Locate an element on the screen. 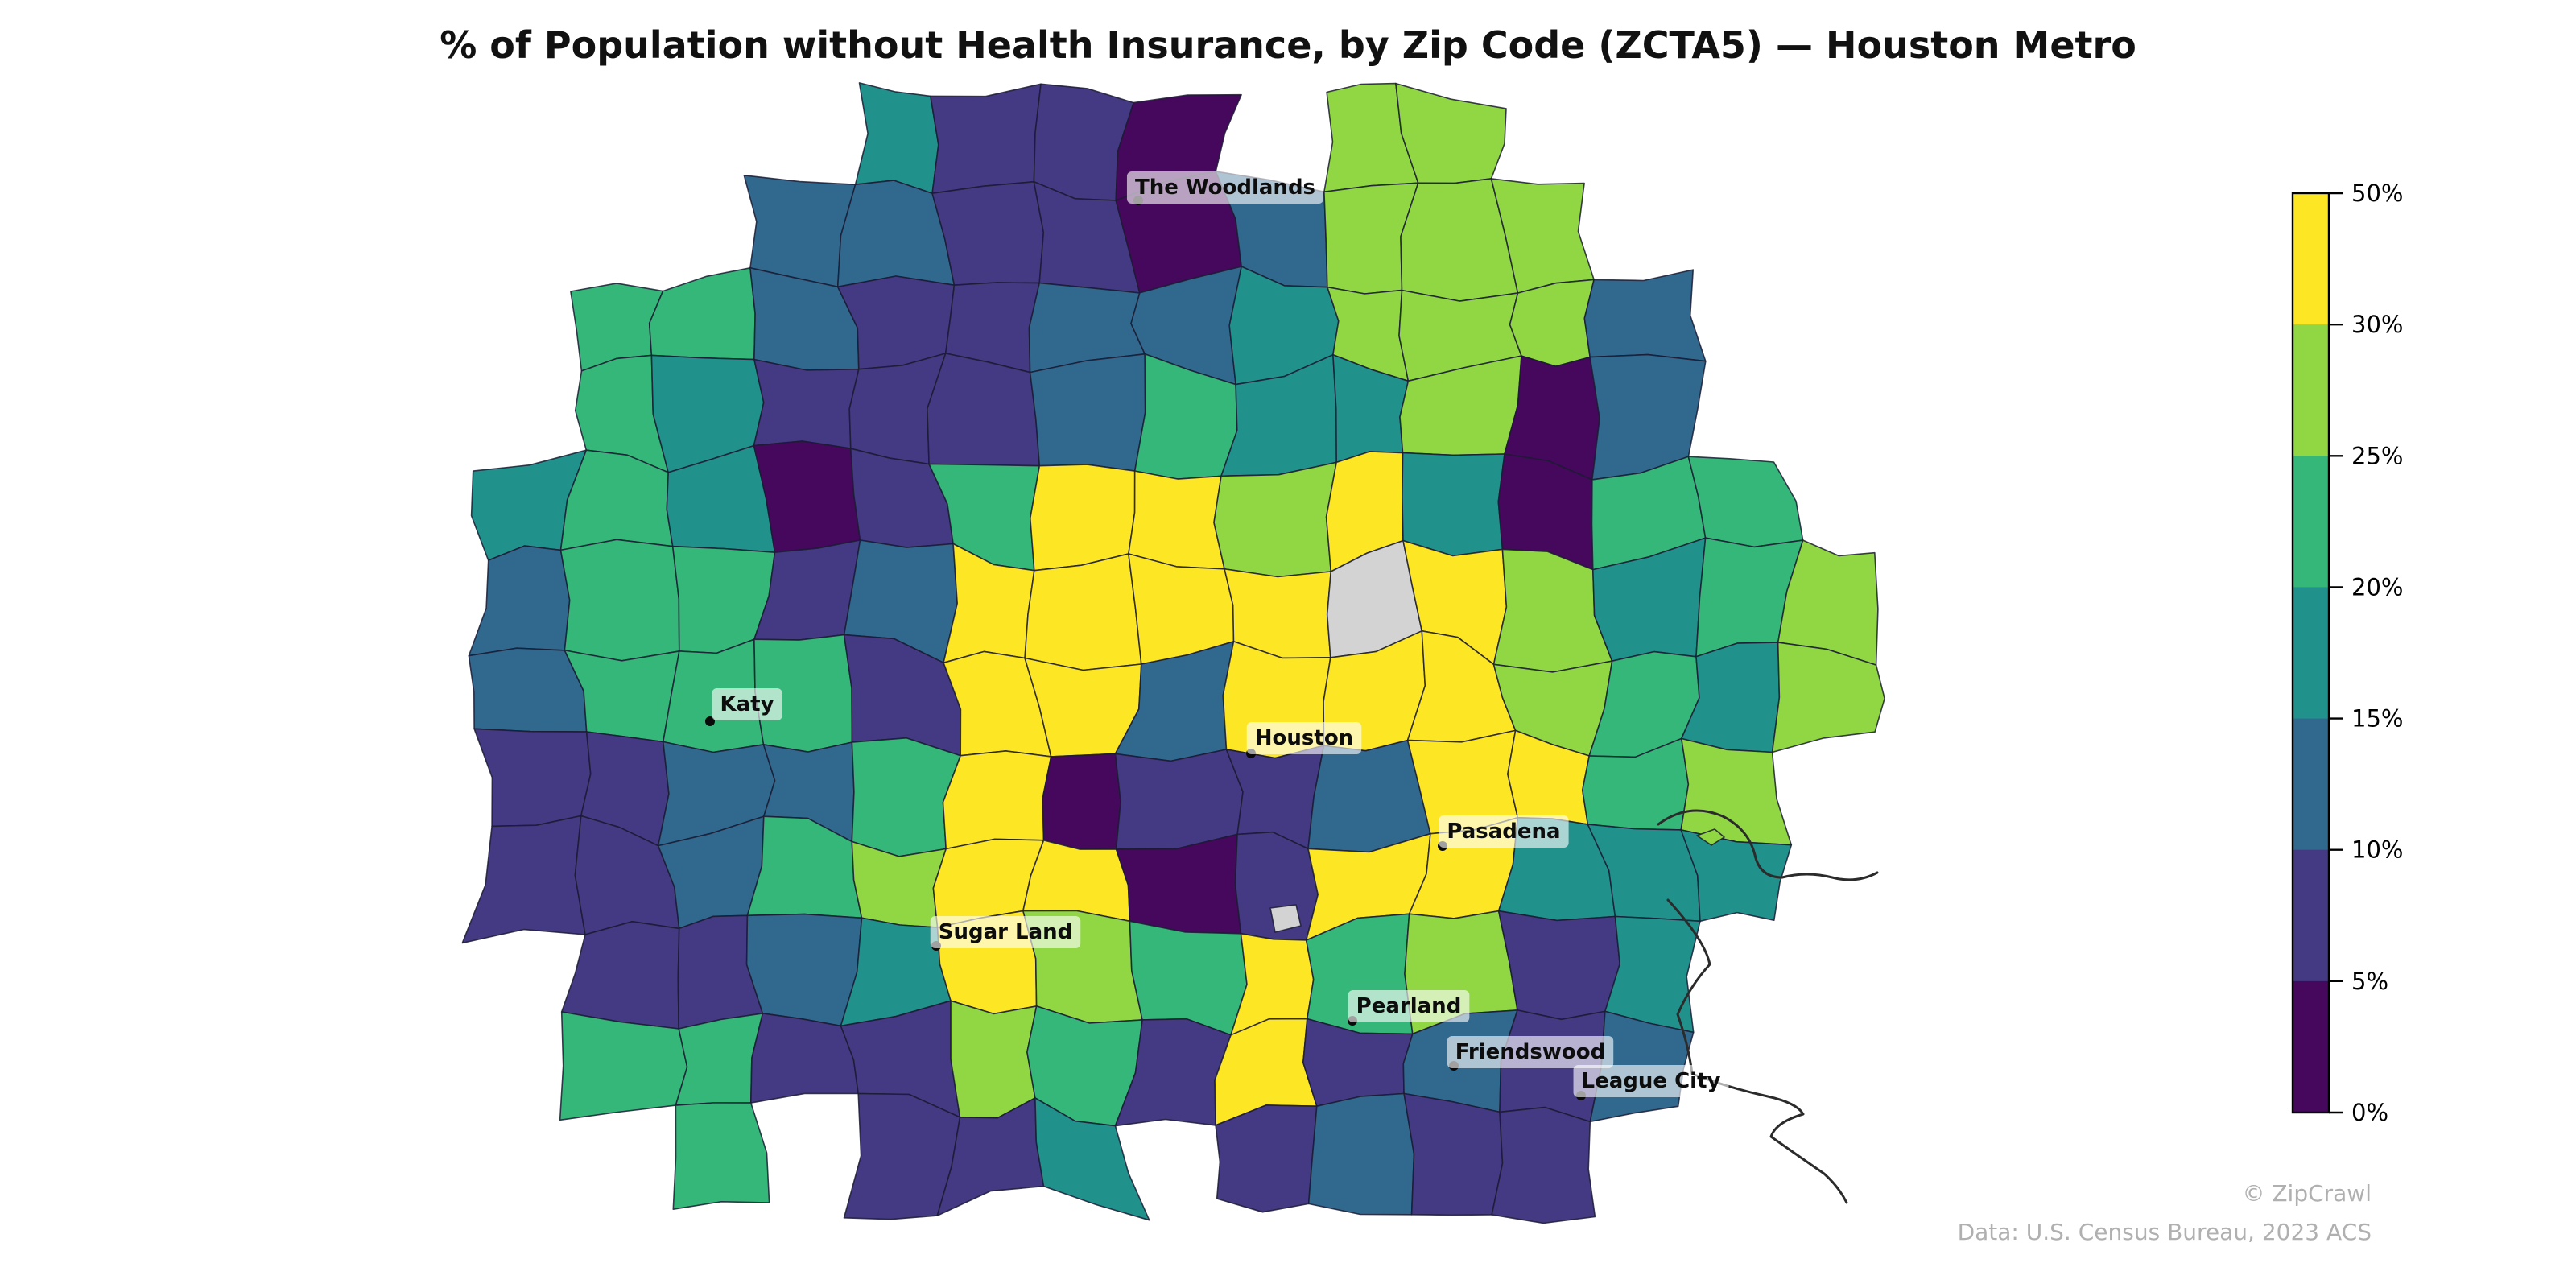 This screenshot has width=2576, height=1288. colorbar-tick-label: 50% is located at coordinates (2377, 193).